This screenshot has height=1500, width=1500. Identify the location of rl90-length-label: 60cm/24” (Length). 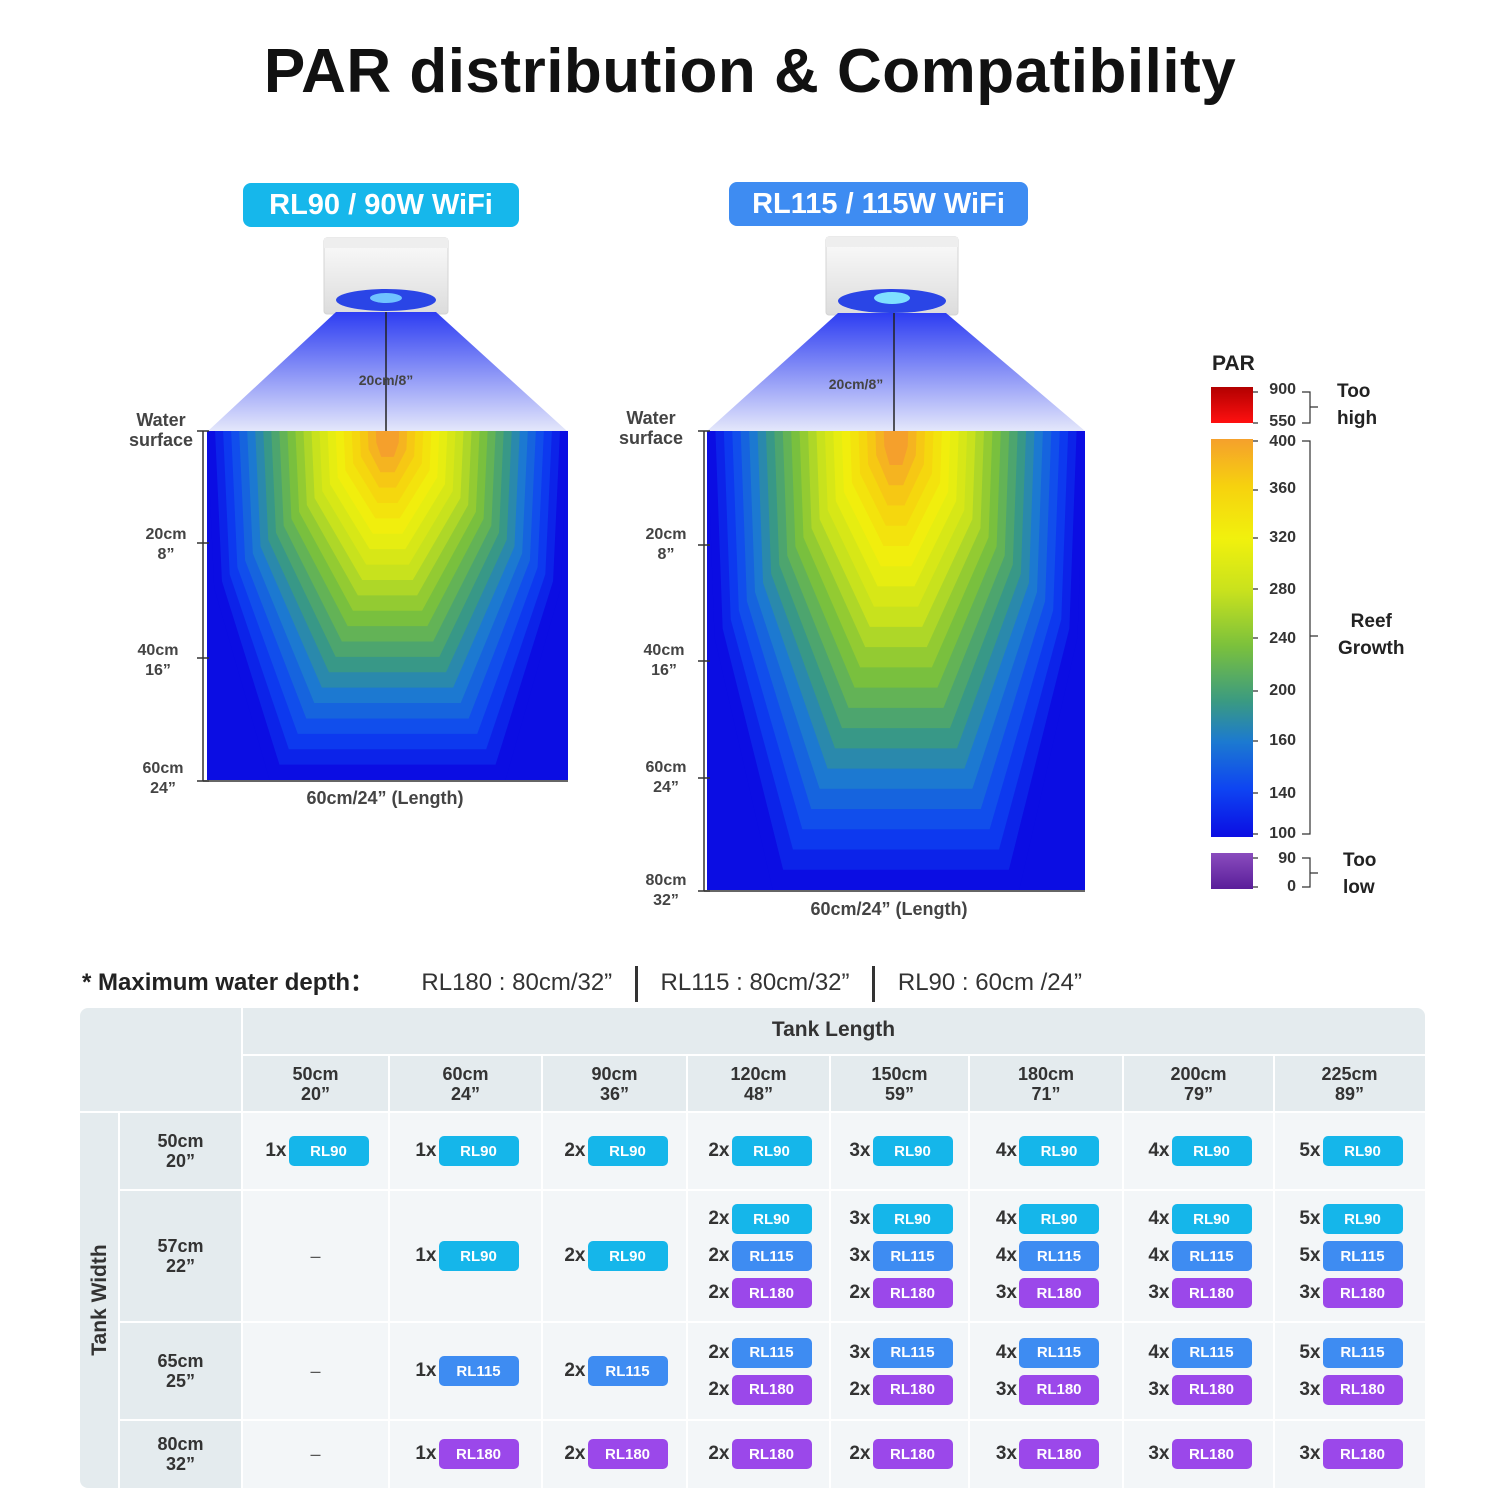
(385, 798).